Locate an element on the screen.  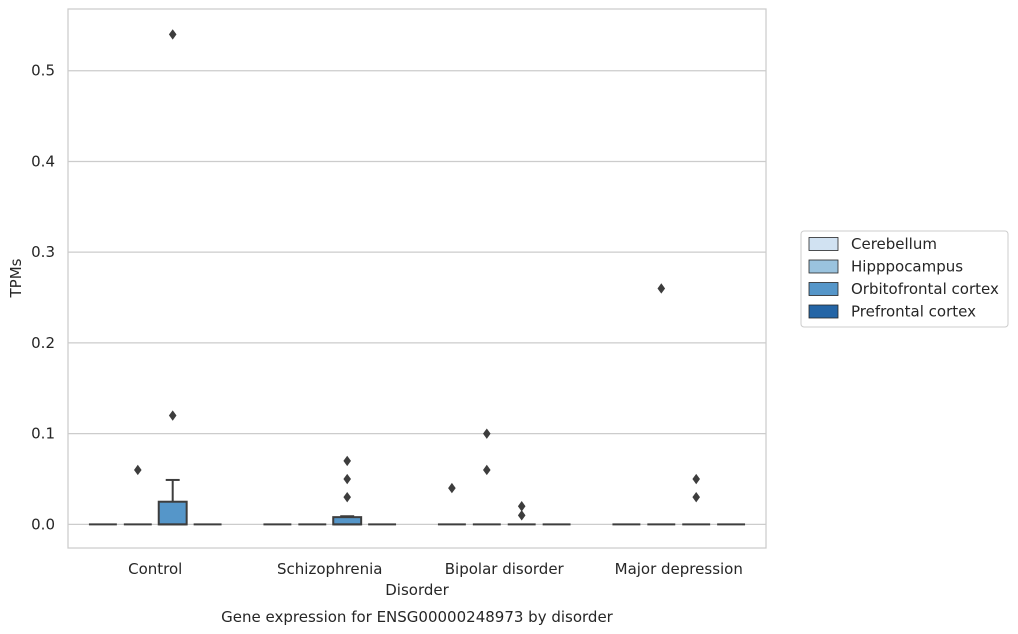
y-tick-label: 0.0 is located at coordinates (43, 524).